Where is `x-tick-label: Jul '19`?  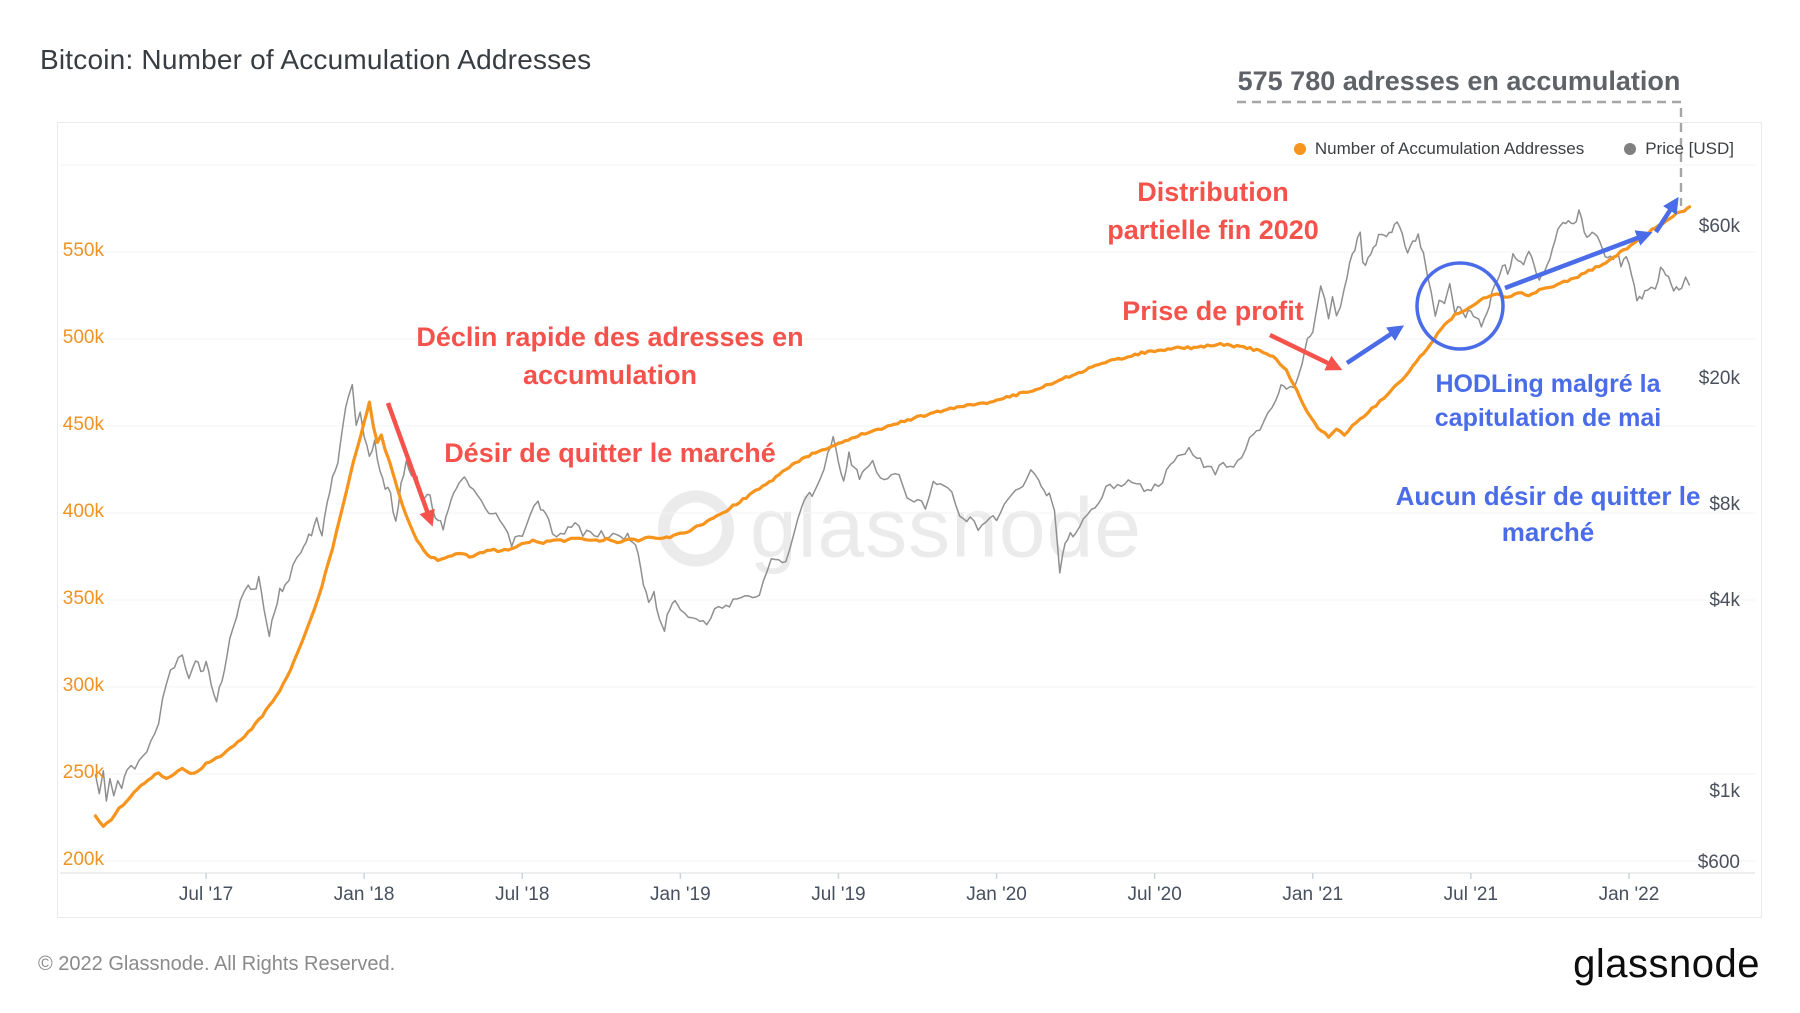 x-tick-label: Jul '19 is located at coordinates (838, 894).